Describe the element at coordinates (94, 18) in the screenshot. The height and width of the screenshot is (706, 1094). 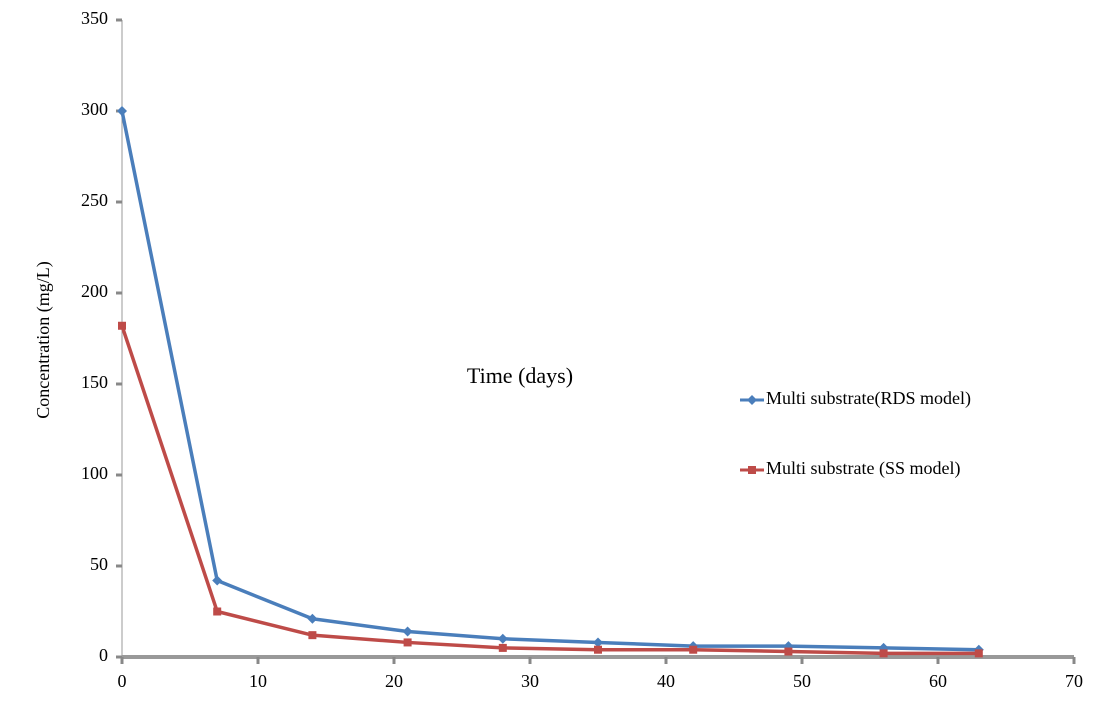
I see `y-tick-label: 350` at that location.